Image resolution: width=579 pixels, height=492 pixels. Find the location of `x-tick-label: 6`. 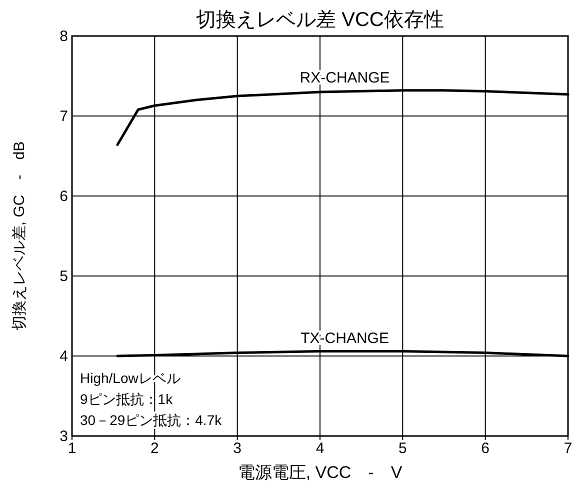

x-tick-label: 6 is located at coordinates (485, 448).